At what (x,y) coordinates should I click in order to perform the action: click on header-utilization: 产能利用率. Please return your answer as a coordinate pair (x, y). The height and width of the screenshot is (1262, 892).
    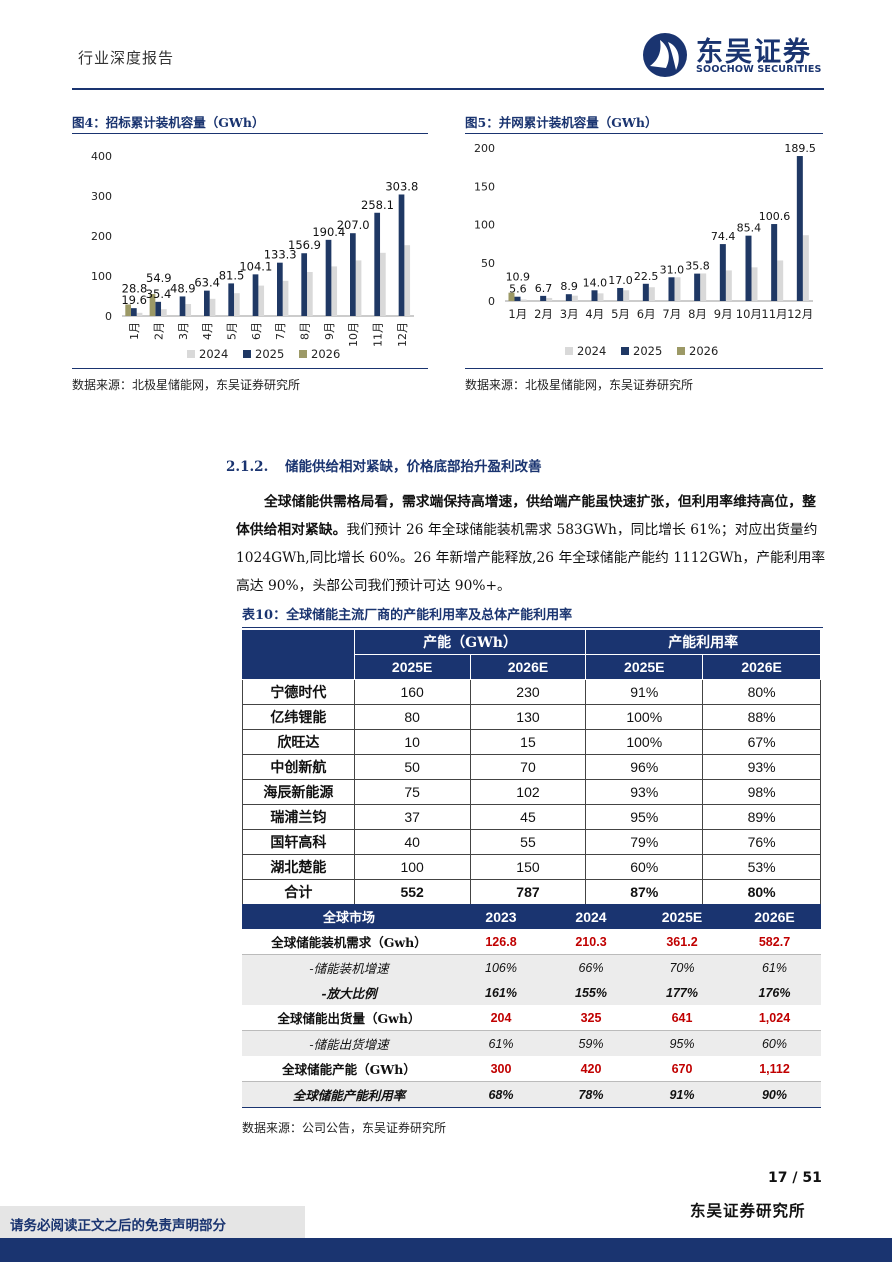
    Looking at the image, I should click on (703, 642).